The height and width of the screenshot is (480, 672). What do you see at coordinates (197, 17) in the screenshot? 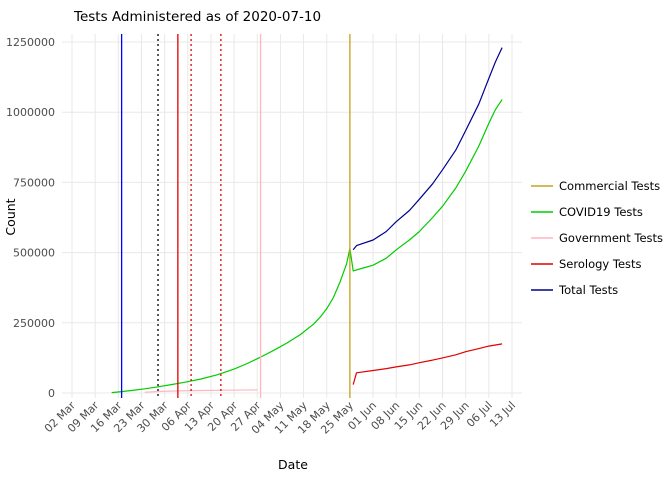
I see `chart-title: Tests Administered as of 2020-07-10` at bounding box center [197, 17].